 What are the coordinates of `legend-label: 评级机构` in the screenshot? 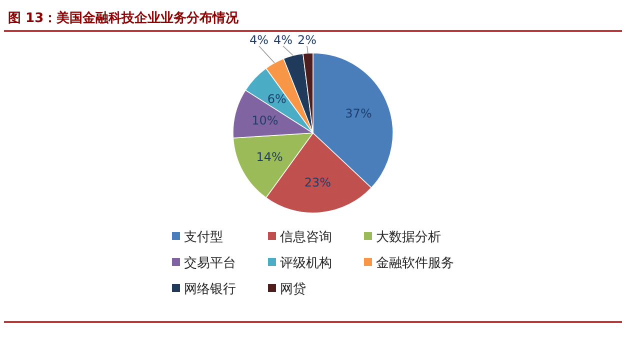 It's located at (306, 263).